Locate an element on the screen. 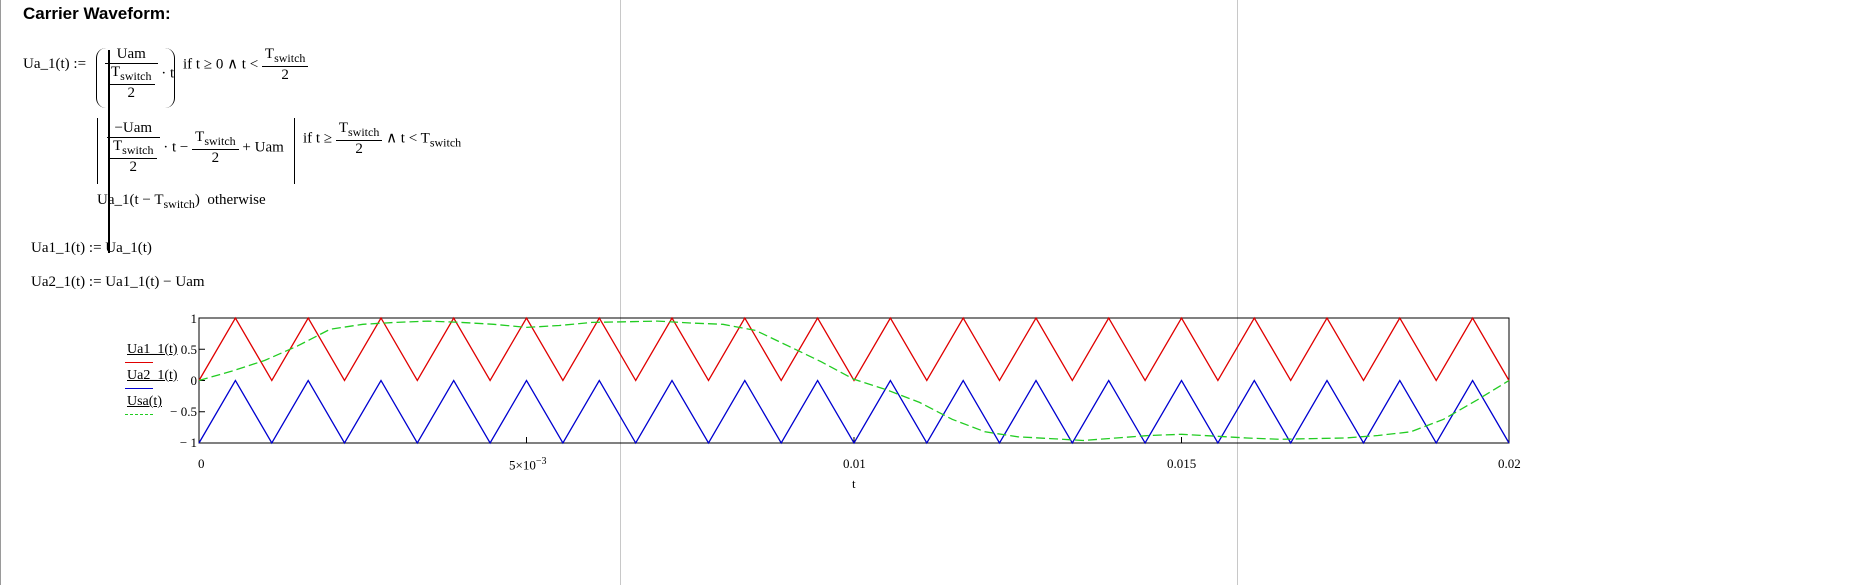 This screenshot has height=585, width=1863. case1-den: Tswitch 2 is located at coordinates (131, 83).